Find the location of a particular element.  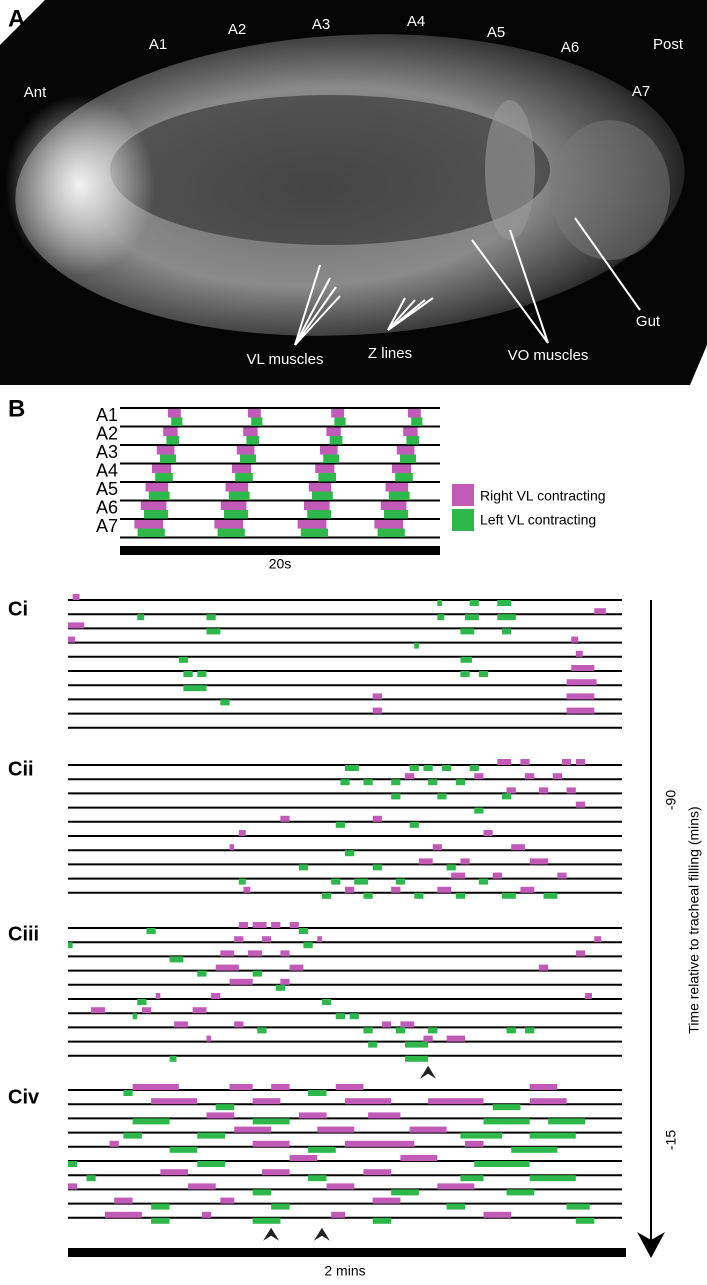

row-label: A7 is located at coordinates (107, 526).